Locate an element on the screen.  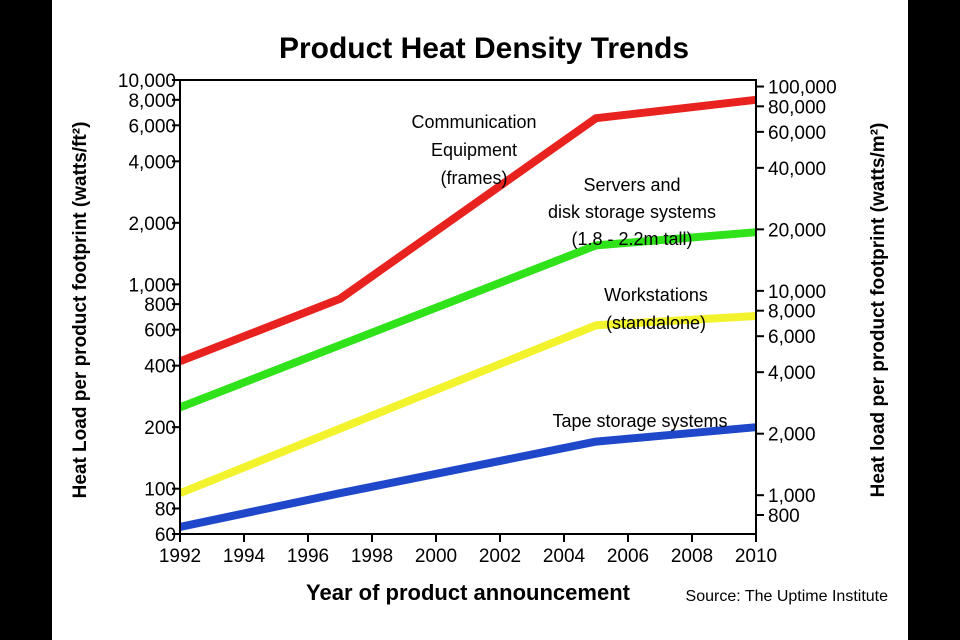
y-tick-label: 400 is located at coordinates (160, 367).